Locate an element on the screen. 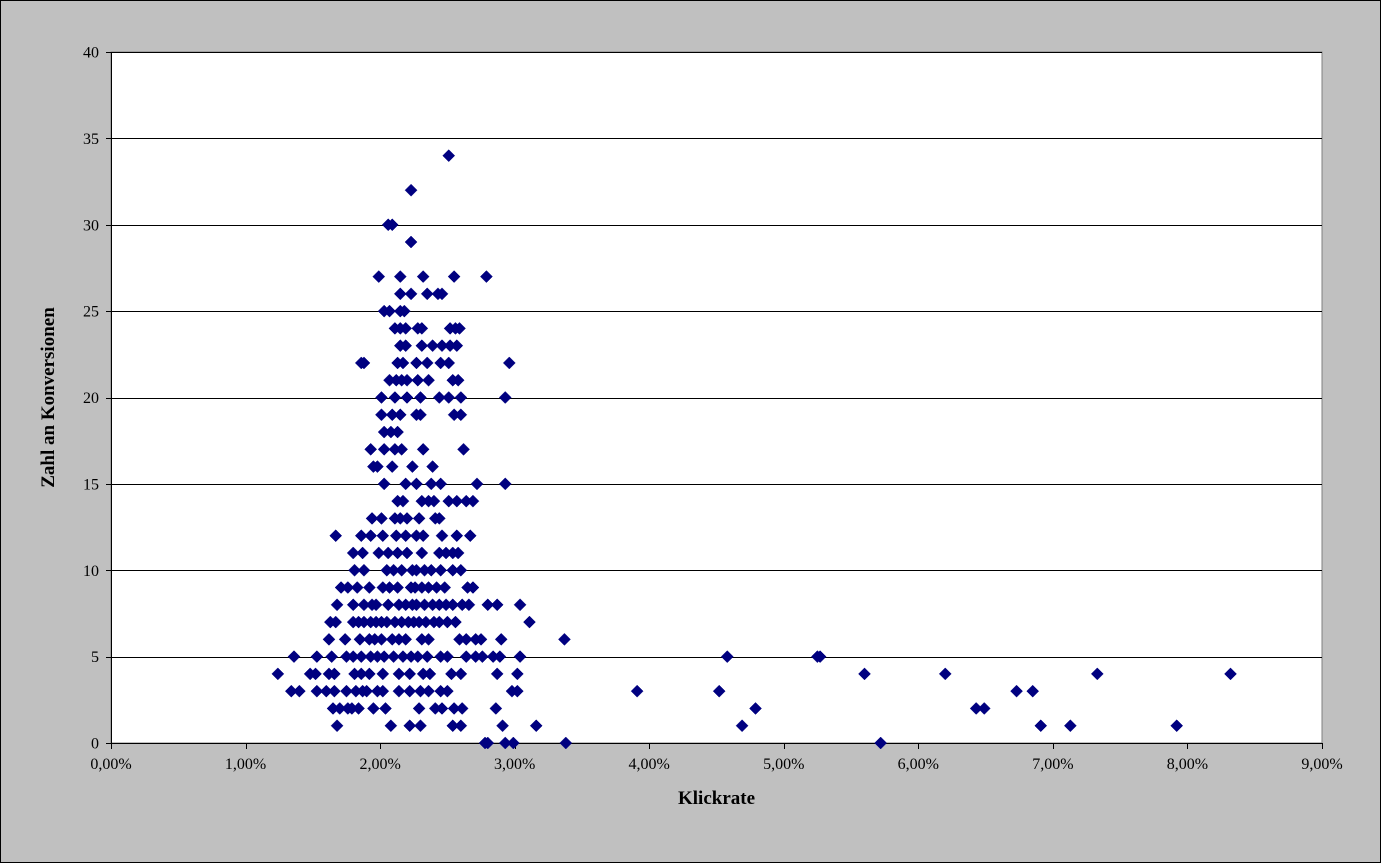 The height and width of the screenshot is (863, 1381). x-tick-label: 0,00% is located at coordinates (110, 764).